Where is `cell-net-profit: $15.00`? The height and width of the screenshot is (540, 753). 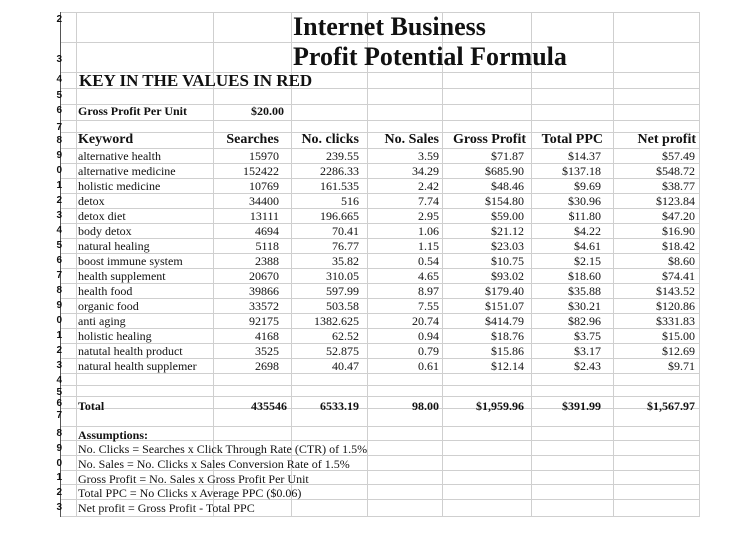
cell-net-profit: $15.00 is located at coordinates (678, 336).